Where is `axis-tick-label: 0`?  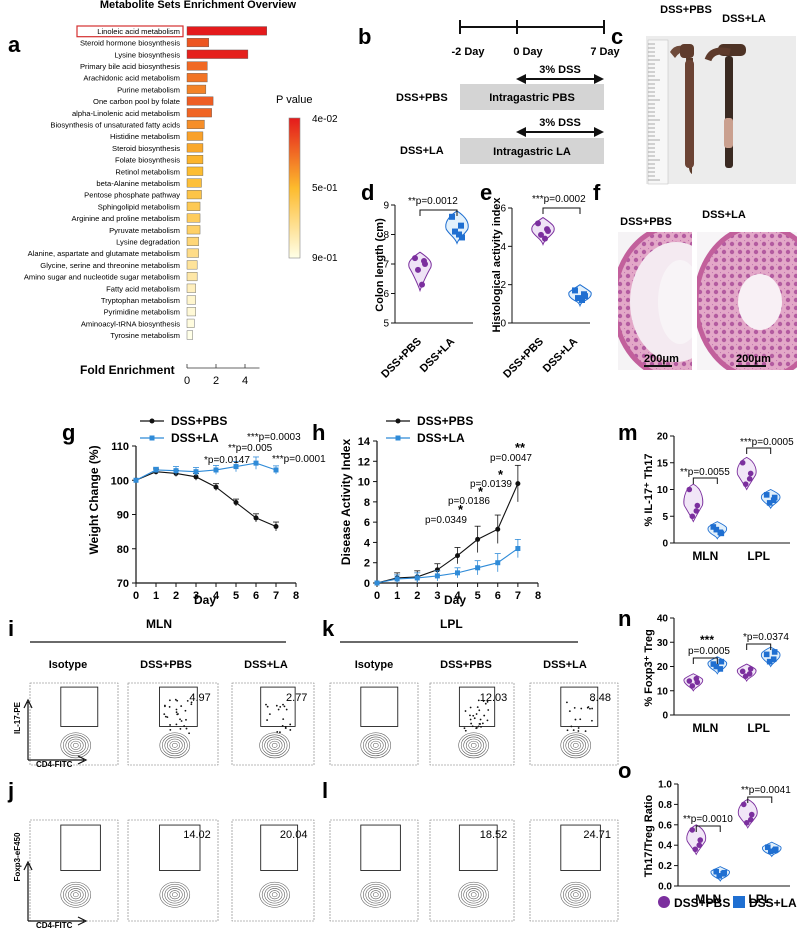 axis-tick-label: 0 is located at coordinates (187, 381).